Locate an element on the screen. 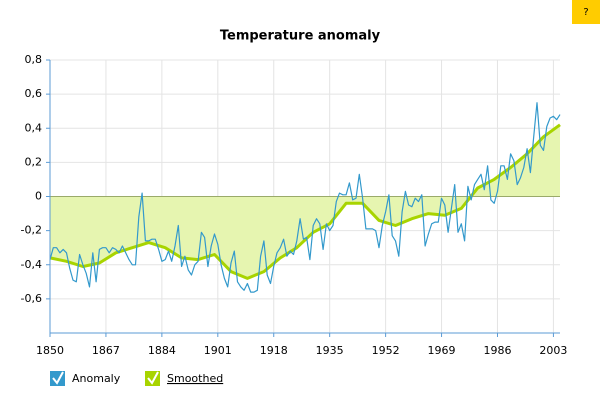 This screenshot has width=600, height=400. legend-item: Anomaly is located at coordinates (85, 378).